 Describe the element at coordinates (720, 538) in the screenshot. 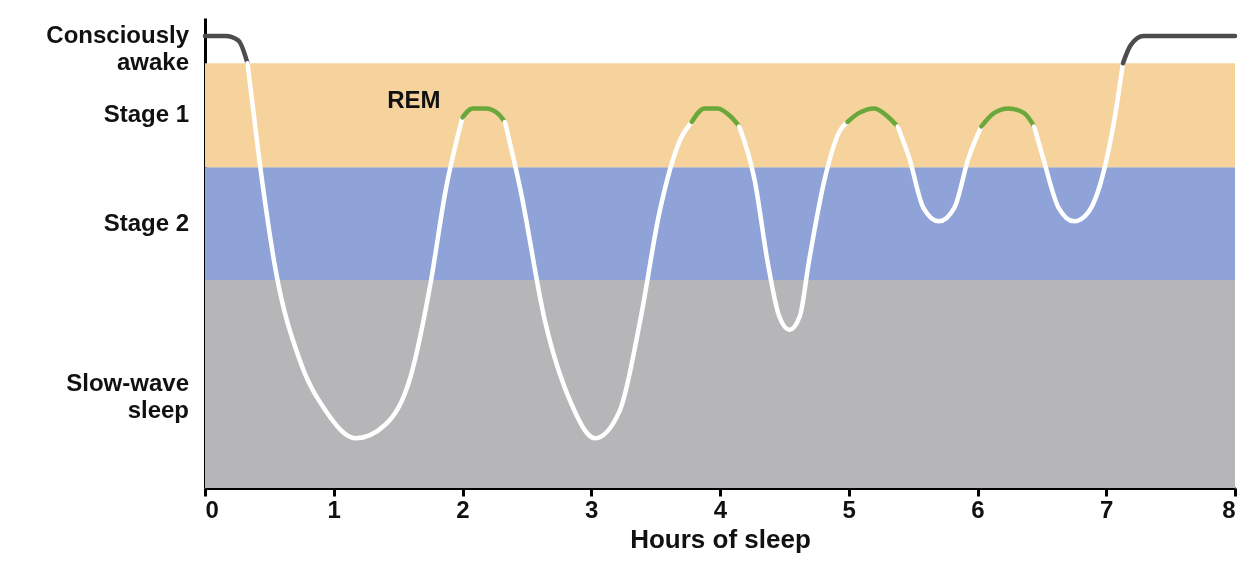

I see `x-axis-title: Hours of sleep` at that location.